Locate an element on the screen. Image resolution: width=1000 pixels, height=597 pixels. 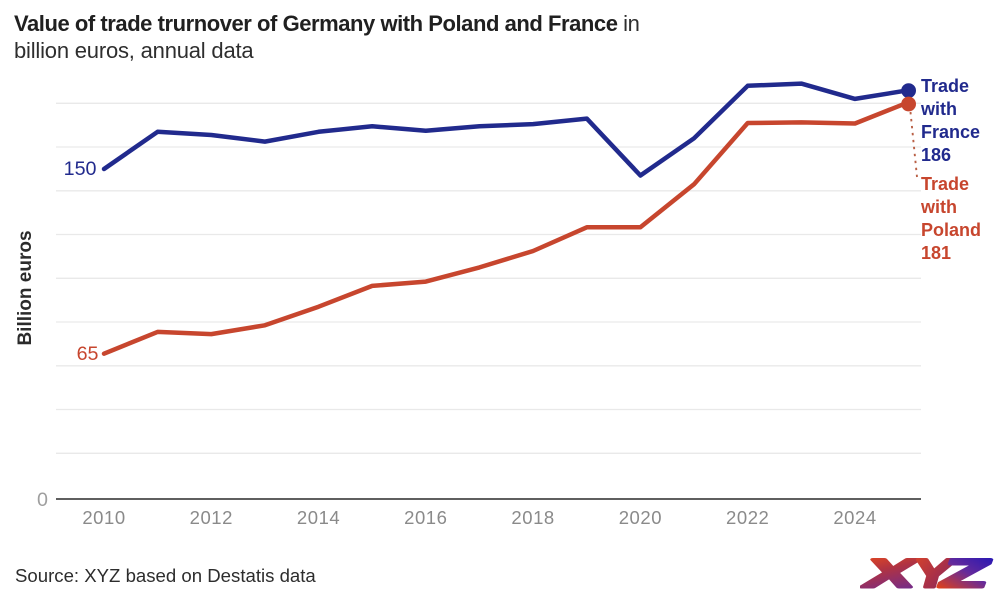
svg-text: 2010 is located at coordinates (103, 517).